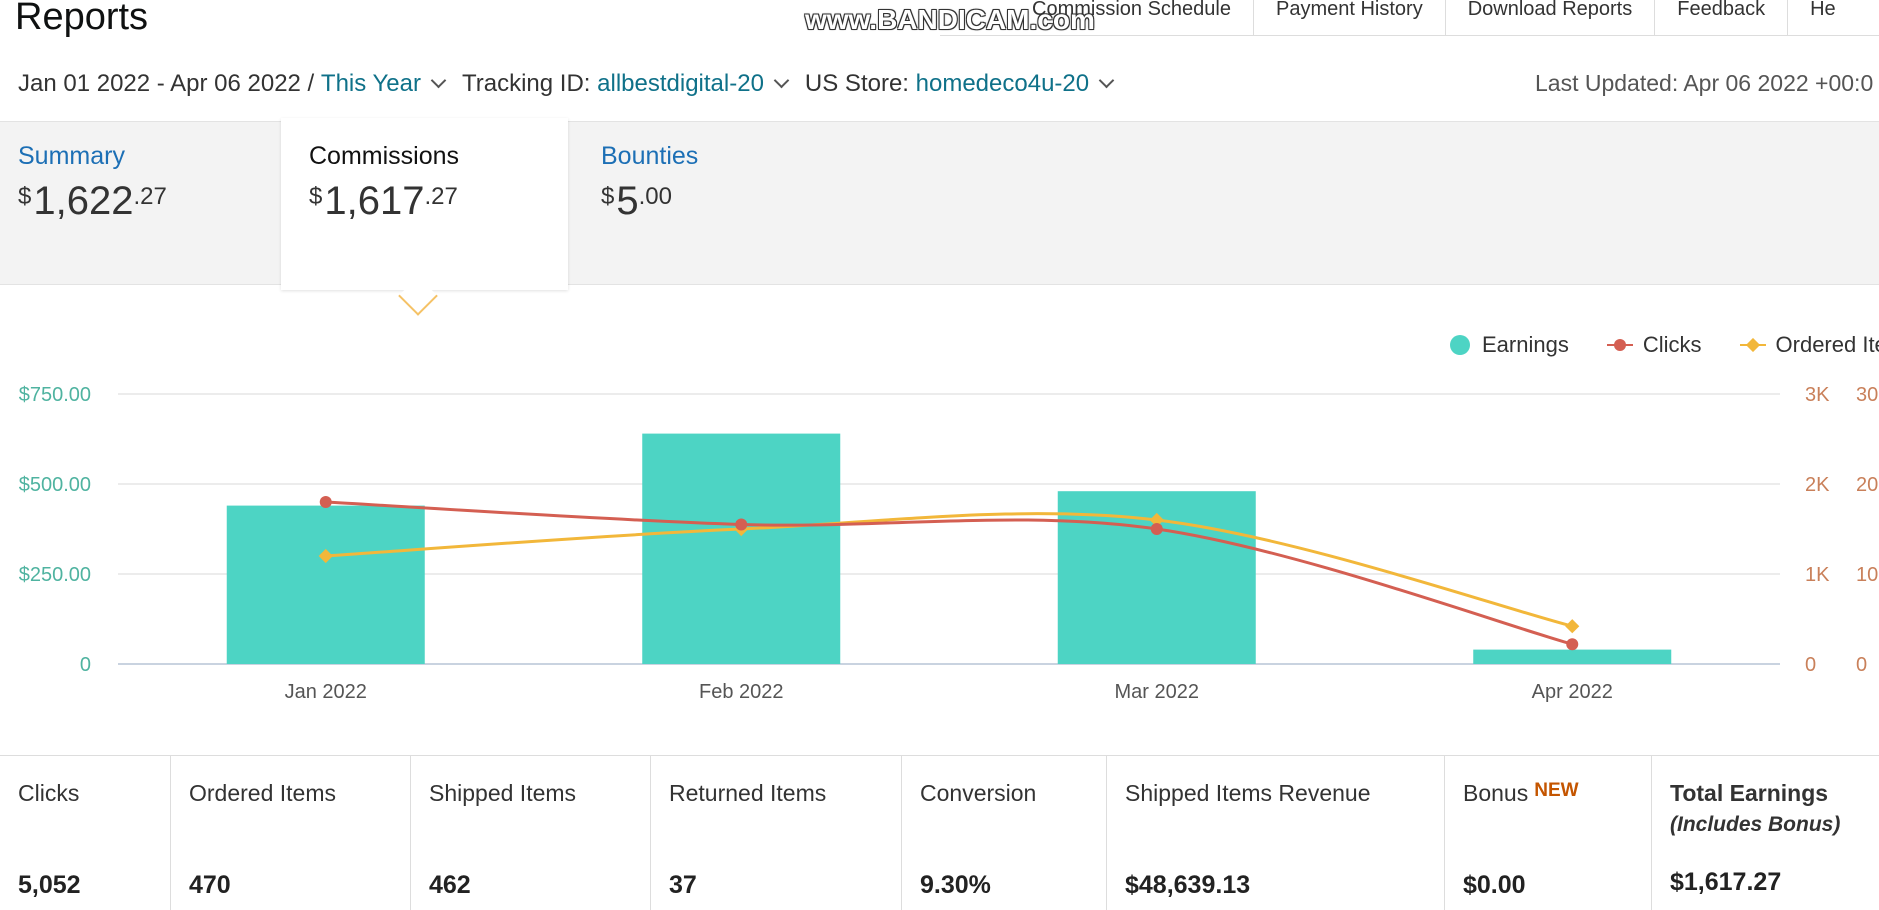  I want to click on new-badge: NEW, so click(1556, 790).